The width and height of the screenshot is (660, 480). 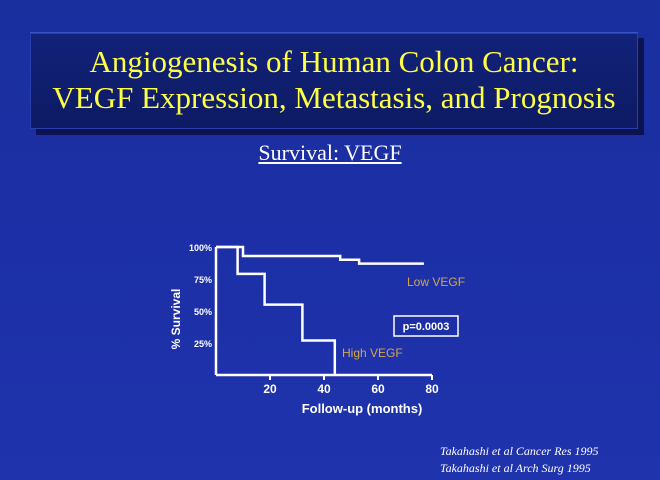 I want to click on p-value-label: p=0.0003, so click(x=426, y=327).